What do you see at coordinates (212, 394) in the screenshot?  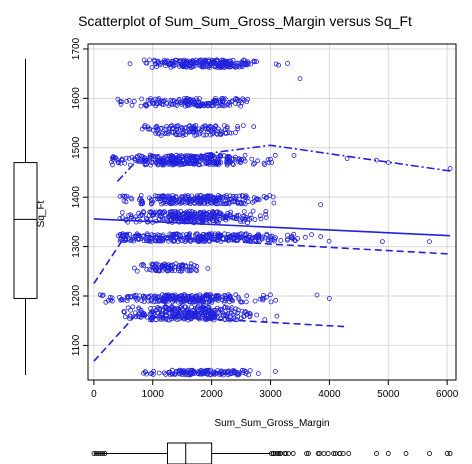 I see `x-tick-label: 2000` at bounding box center [212, 394].